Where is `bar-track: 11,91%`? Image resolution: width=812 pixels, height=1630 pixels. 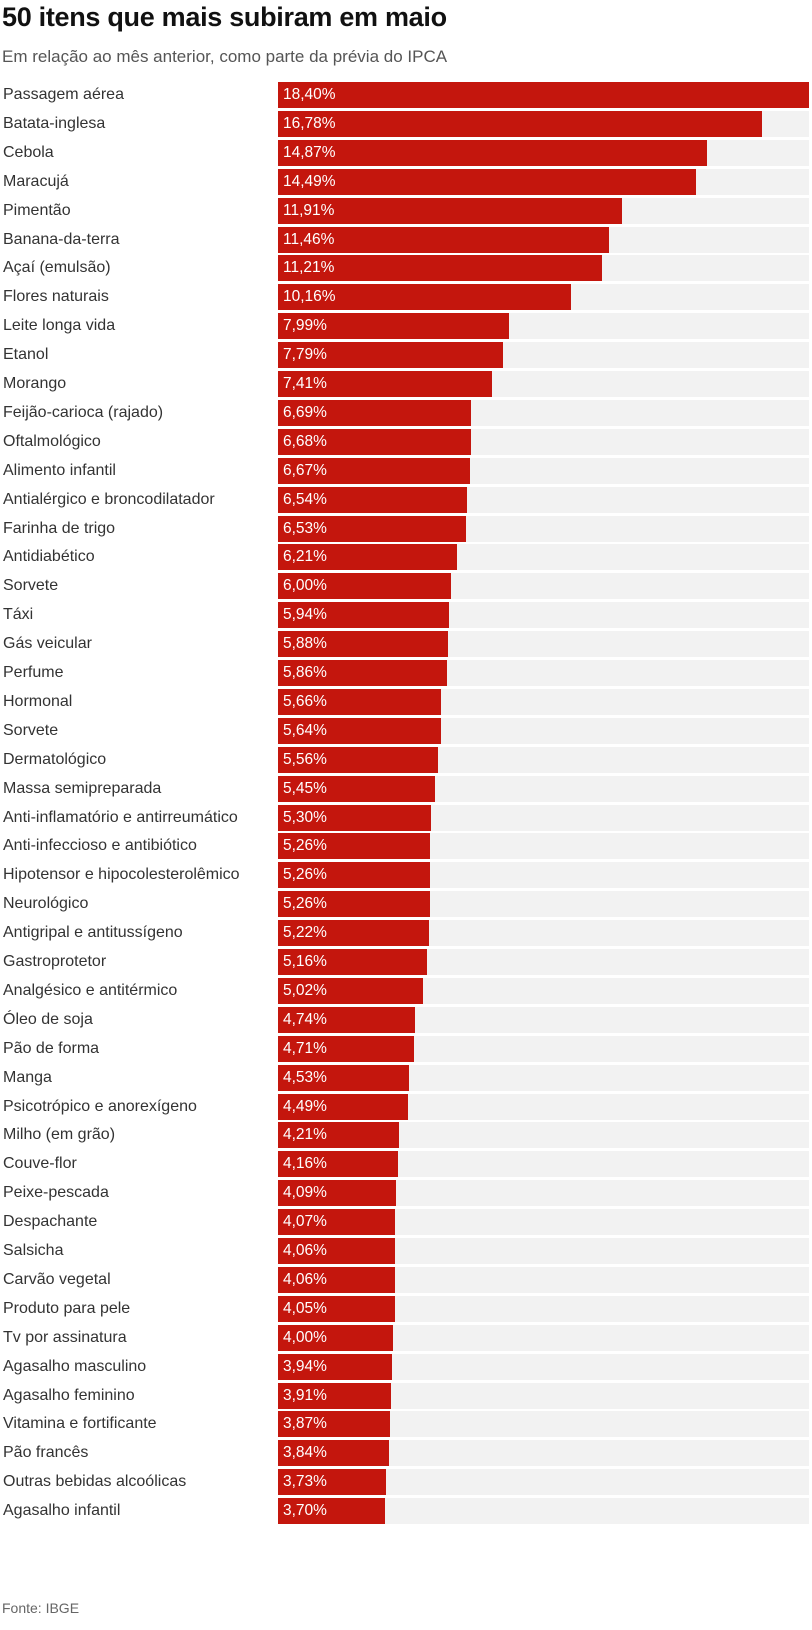 bar-track: 11,91% is located at coordinates (543, 210).